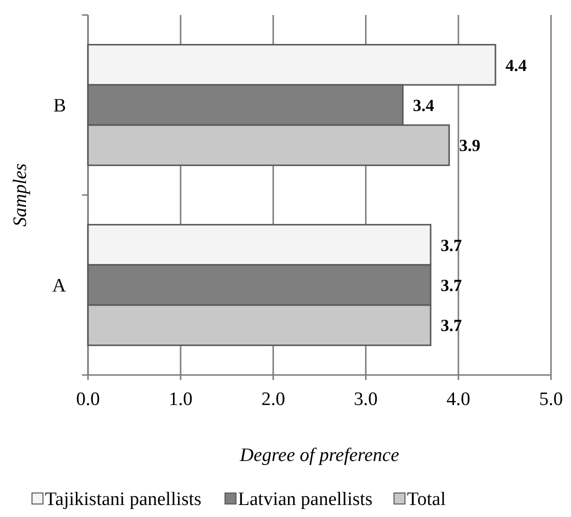  Describe the element at coordinates (180, 399) in the screenshot. I see `x-tick-label: 1.0` at that location.